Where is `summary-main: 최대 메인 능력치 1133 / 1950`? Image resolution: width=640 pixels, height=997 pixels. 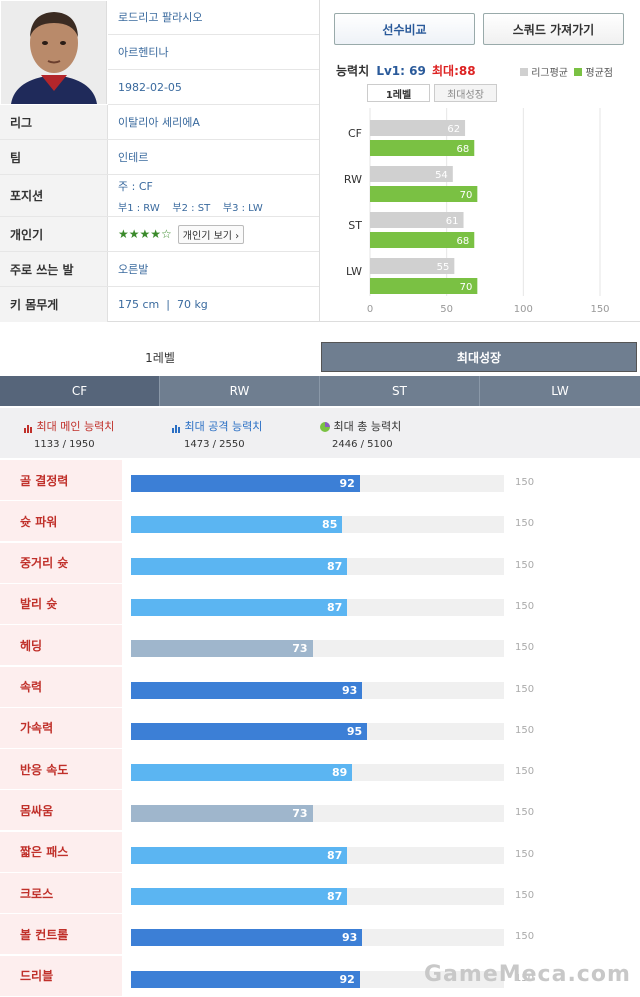
summary-main: 최대 메인 능력치 1133 / 1950 is located at coordinates (69, 434).